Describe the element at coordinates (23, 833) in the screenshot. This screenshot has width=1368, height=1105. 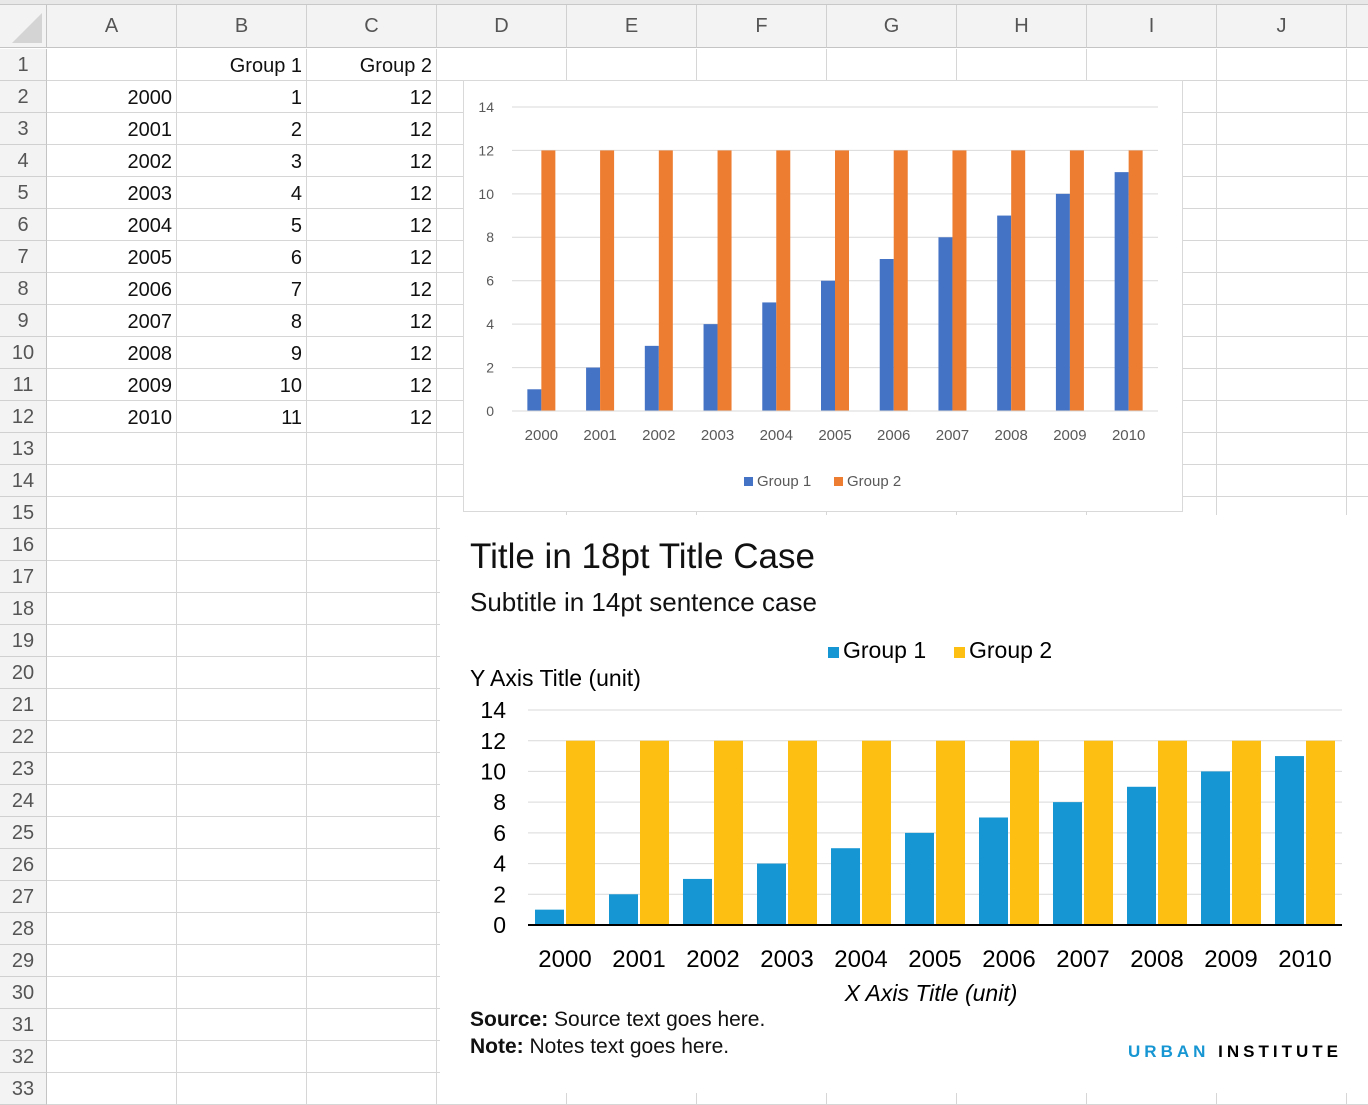
I see `row-header-25: 25` at that location.